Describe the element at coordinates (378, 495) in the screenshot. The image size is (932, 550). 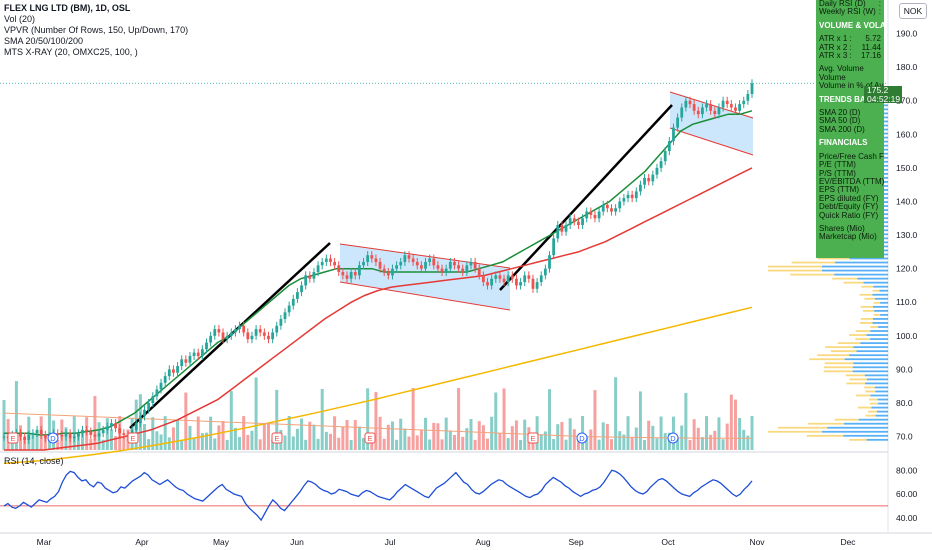
I see `rsi-line` at that location.